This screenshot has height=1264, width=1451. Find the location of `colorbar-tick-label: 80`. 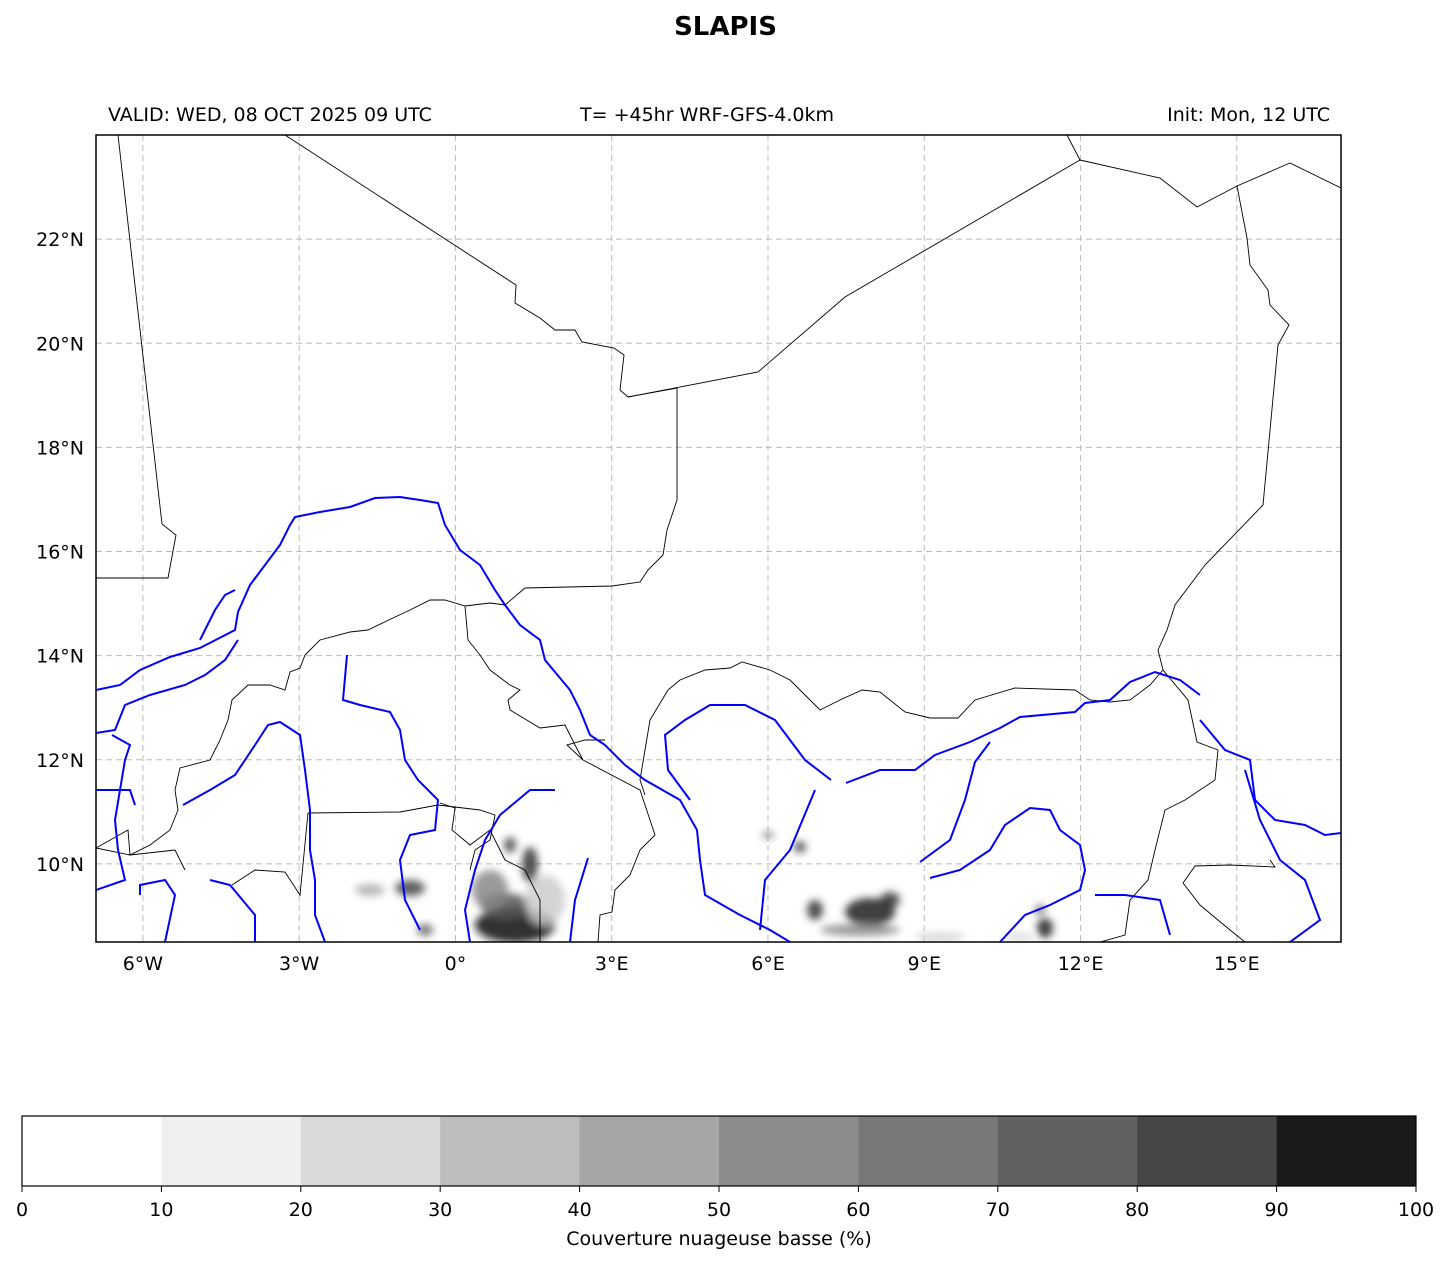

colorbar-tick-label: 80 is located at coordinates (1137, 1210).